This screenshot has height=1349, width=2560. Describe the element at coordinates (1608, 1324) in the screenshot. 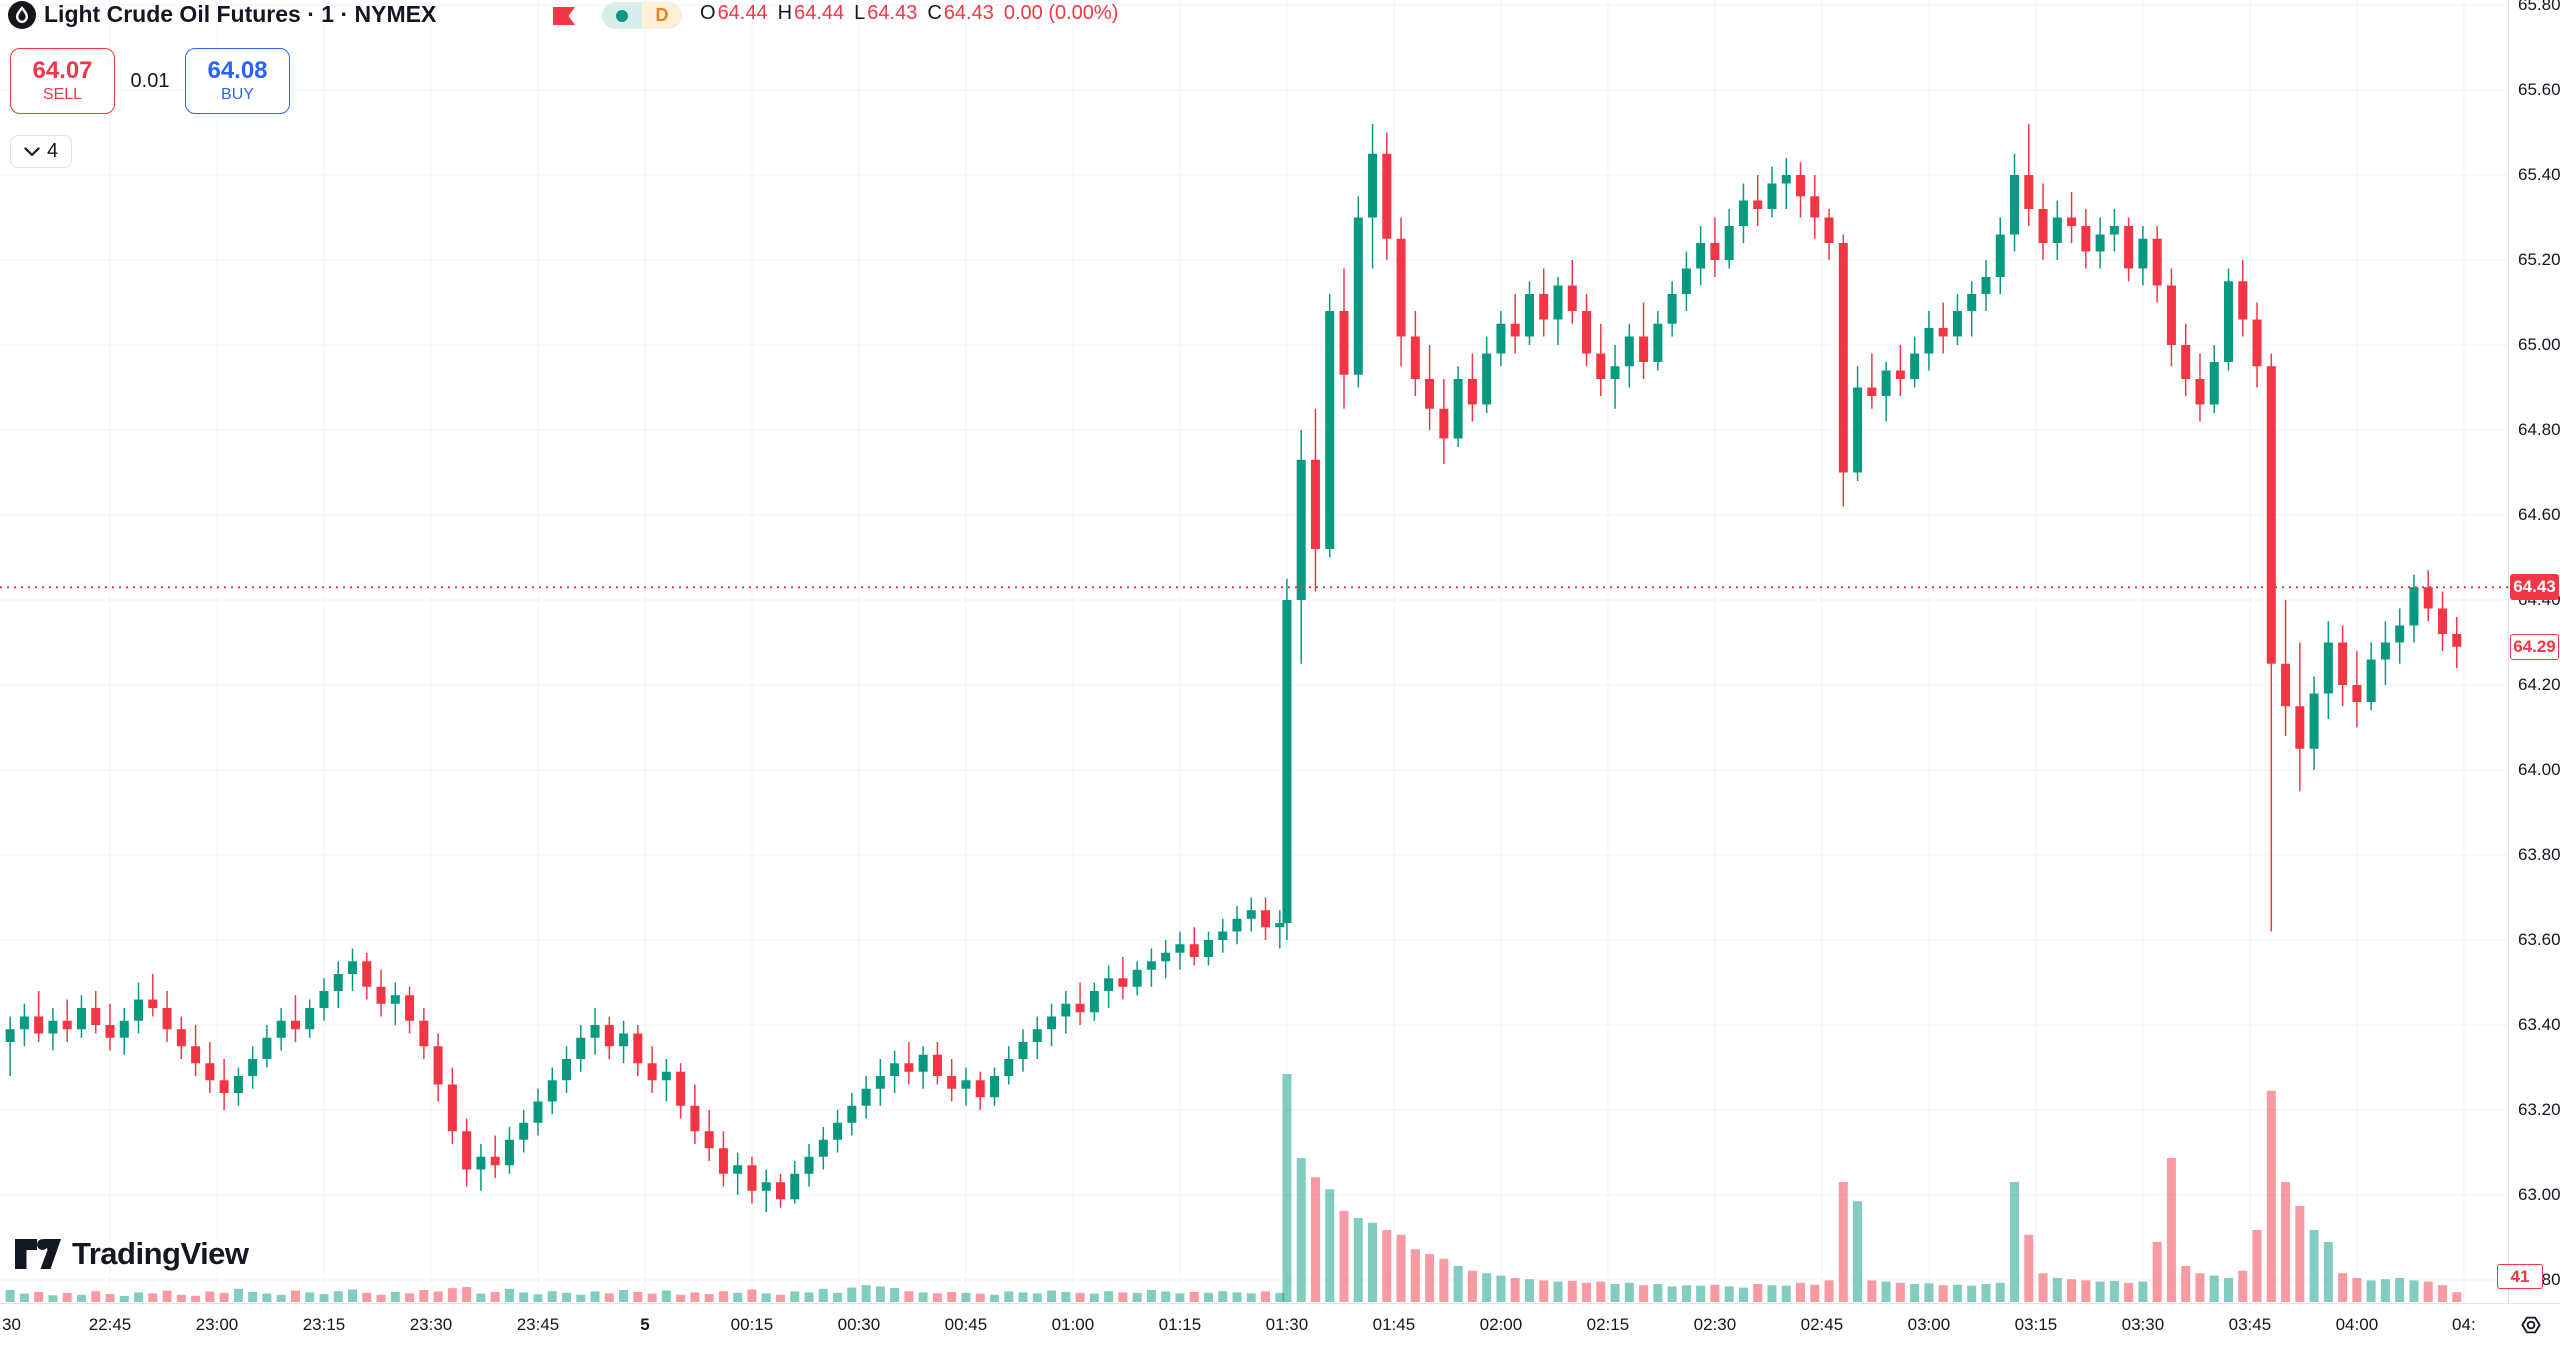

I see `time-tick-label: 02:15` at that location.